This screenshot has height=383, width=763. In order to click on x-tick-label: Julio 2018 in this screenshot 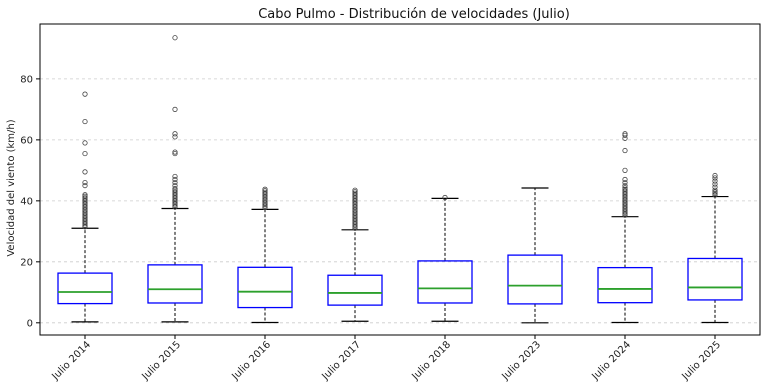, I will do `click(432, 361)`.